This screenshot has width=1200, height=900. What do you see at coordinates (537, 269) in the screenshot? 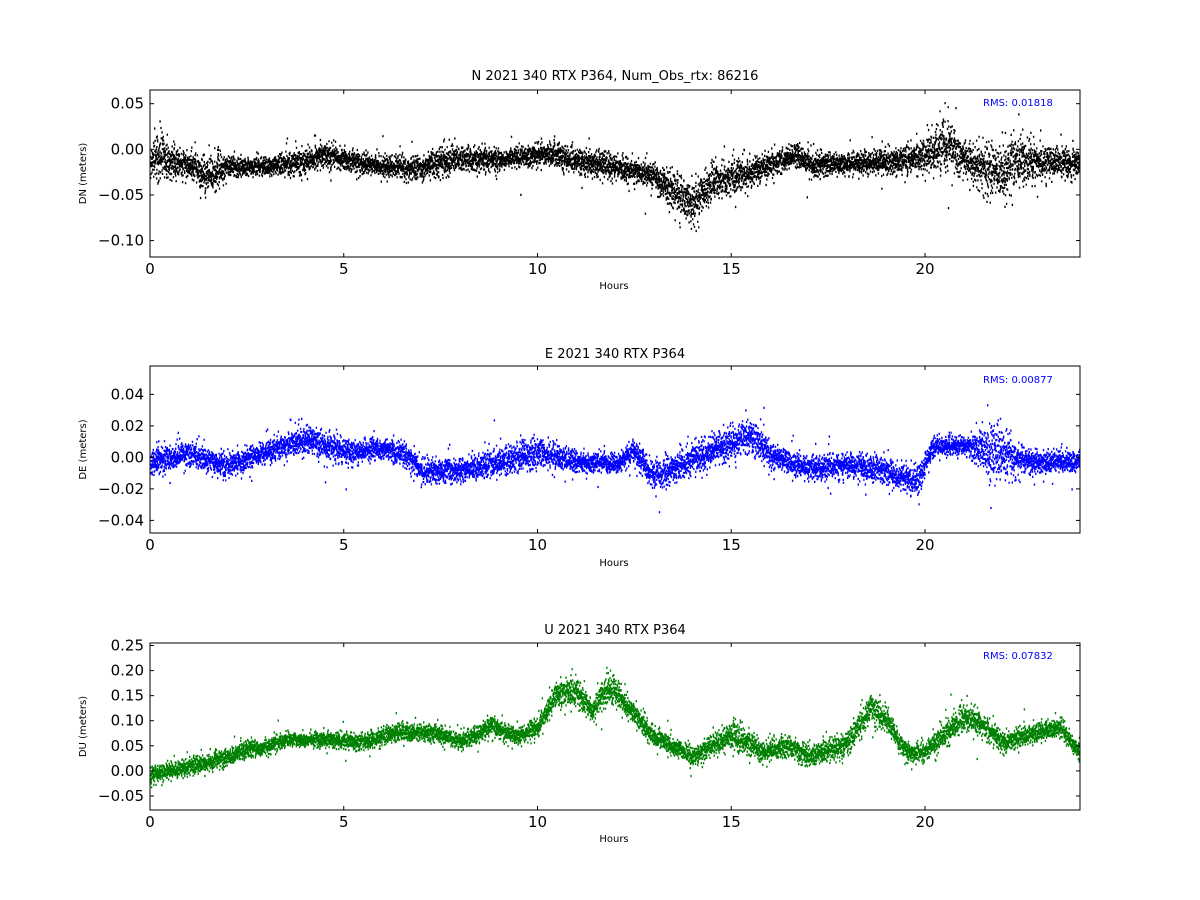
I see `panel-north-xtick-label: 10` at bounding box center [537, 269].